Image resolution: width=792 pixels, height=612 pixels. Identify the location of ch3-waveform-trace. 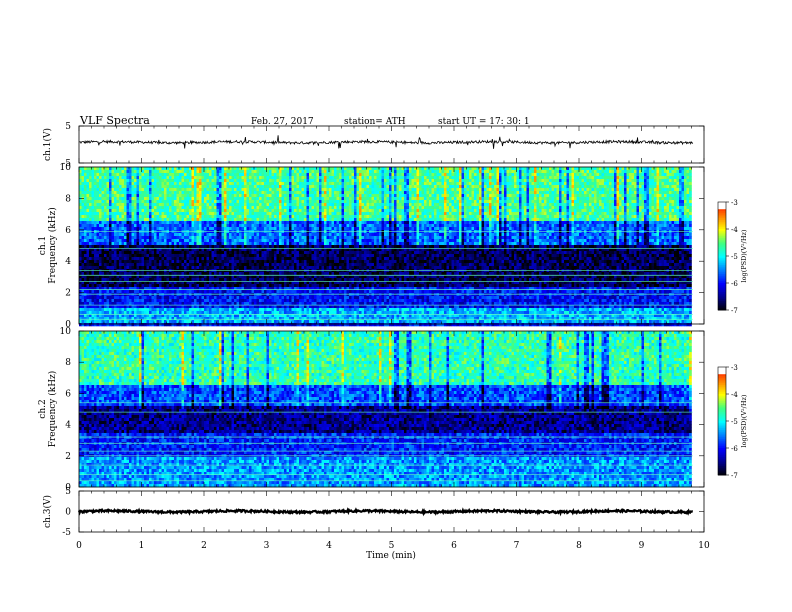
(385, 512).